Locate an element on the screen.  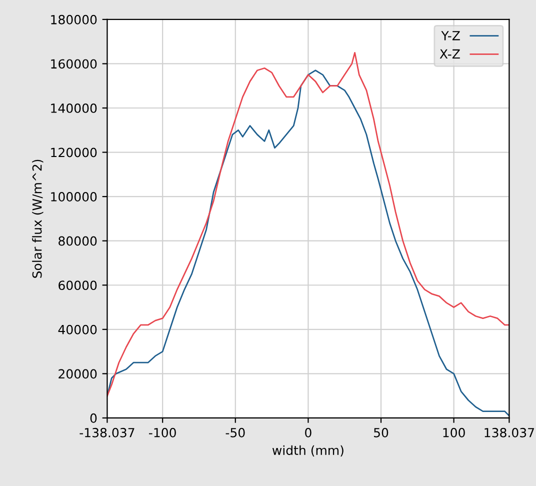
y-tick-label: 100000 is located at coordinates (74, 197).